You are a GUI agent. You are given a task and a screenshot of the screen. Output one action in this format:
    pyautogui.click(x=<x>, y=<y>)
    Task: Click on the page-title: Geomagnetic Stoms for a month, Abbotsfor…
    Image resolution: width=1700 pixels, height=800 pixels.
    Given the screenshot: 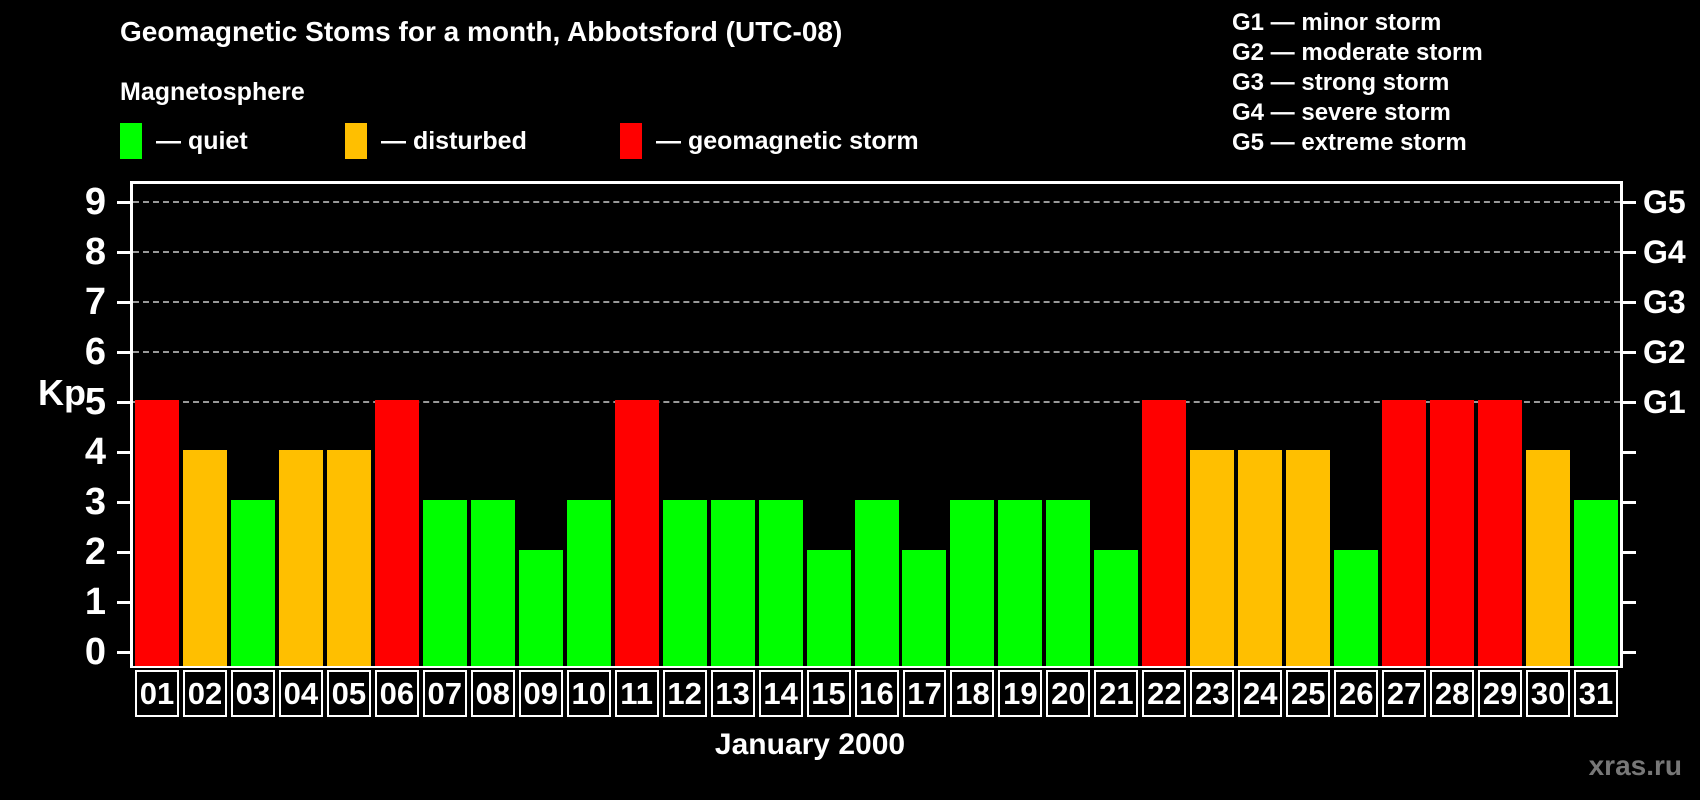 What is the action you would take?
    pyautogui.click(x=481, y=31)
    